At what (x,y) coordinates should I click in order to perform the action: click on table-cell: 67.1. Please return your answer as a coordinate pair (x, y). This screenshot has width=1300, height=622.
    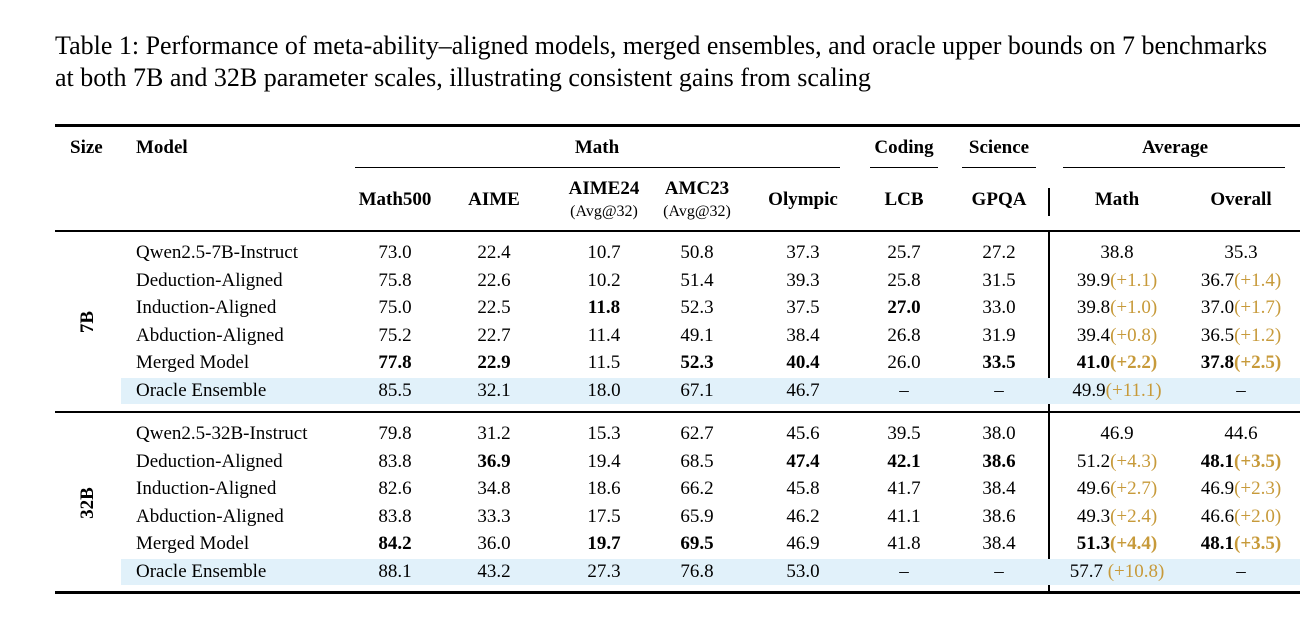
    Looking at the image, I should click on (696, 391).